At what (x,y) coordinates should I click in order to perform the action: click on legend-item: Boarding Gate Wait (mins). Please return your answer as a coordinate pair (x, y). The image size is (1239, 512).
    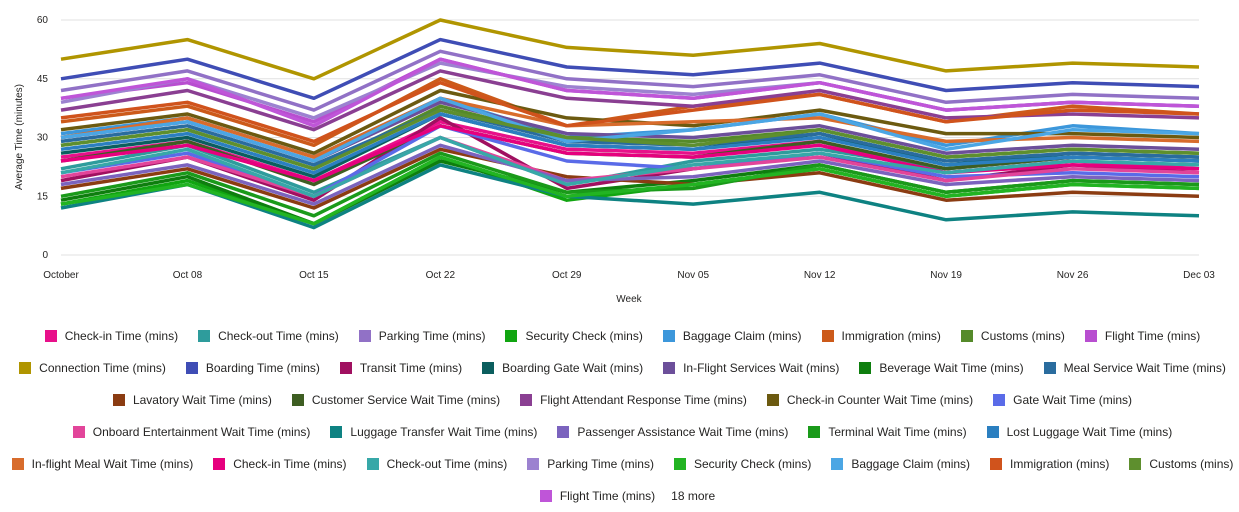
    Looking at the image, I should click on (562, 368).